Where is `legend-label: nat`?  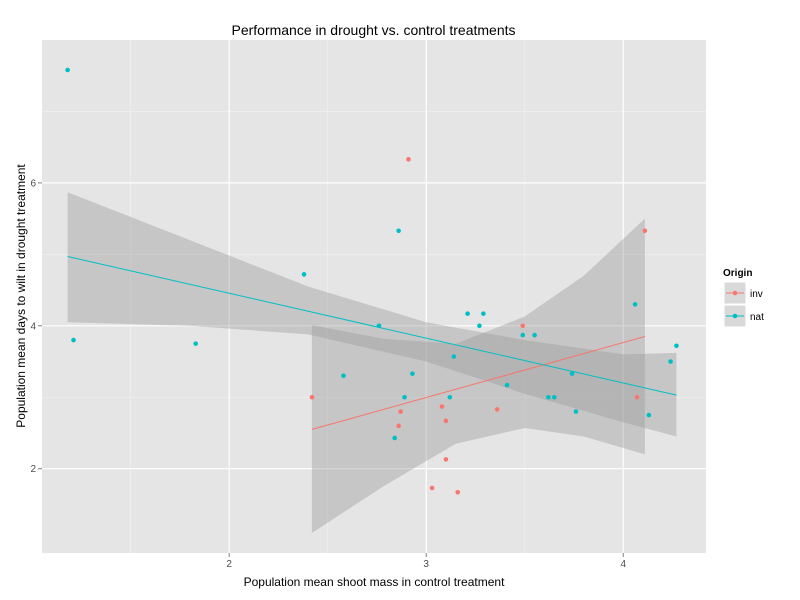 legend-label: nat is located at coordinates (757, 317).